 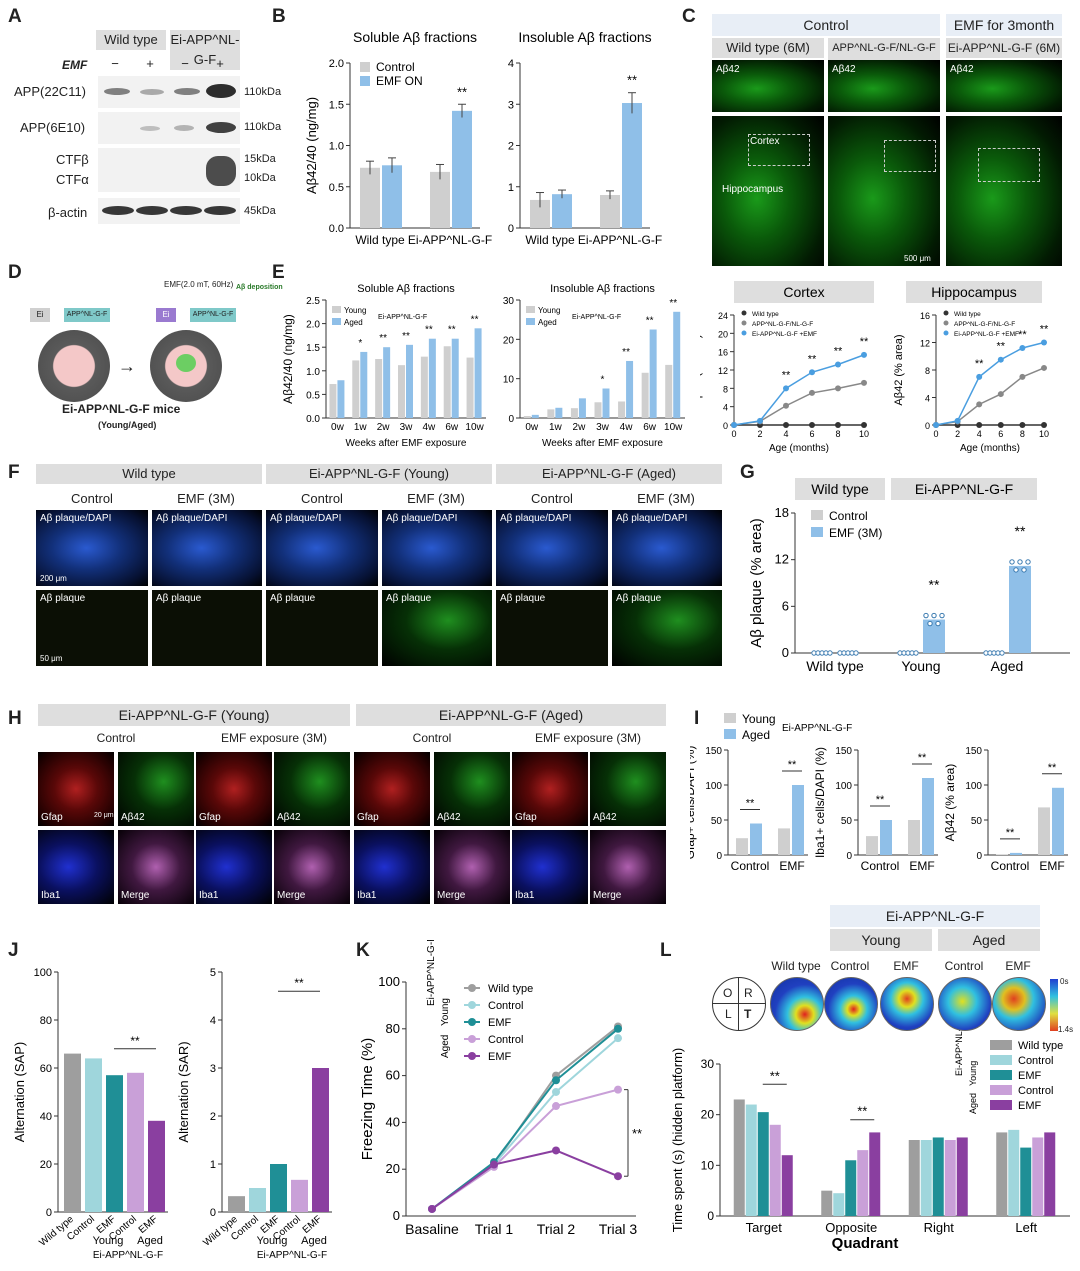 What do you see at coordinates (979, 434) in the screenshot?
I see `x-tick-label: 4` at bounding box center [979, 434].